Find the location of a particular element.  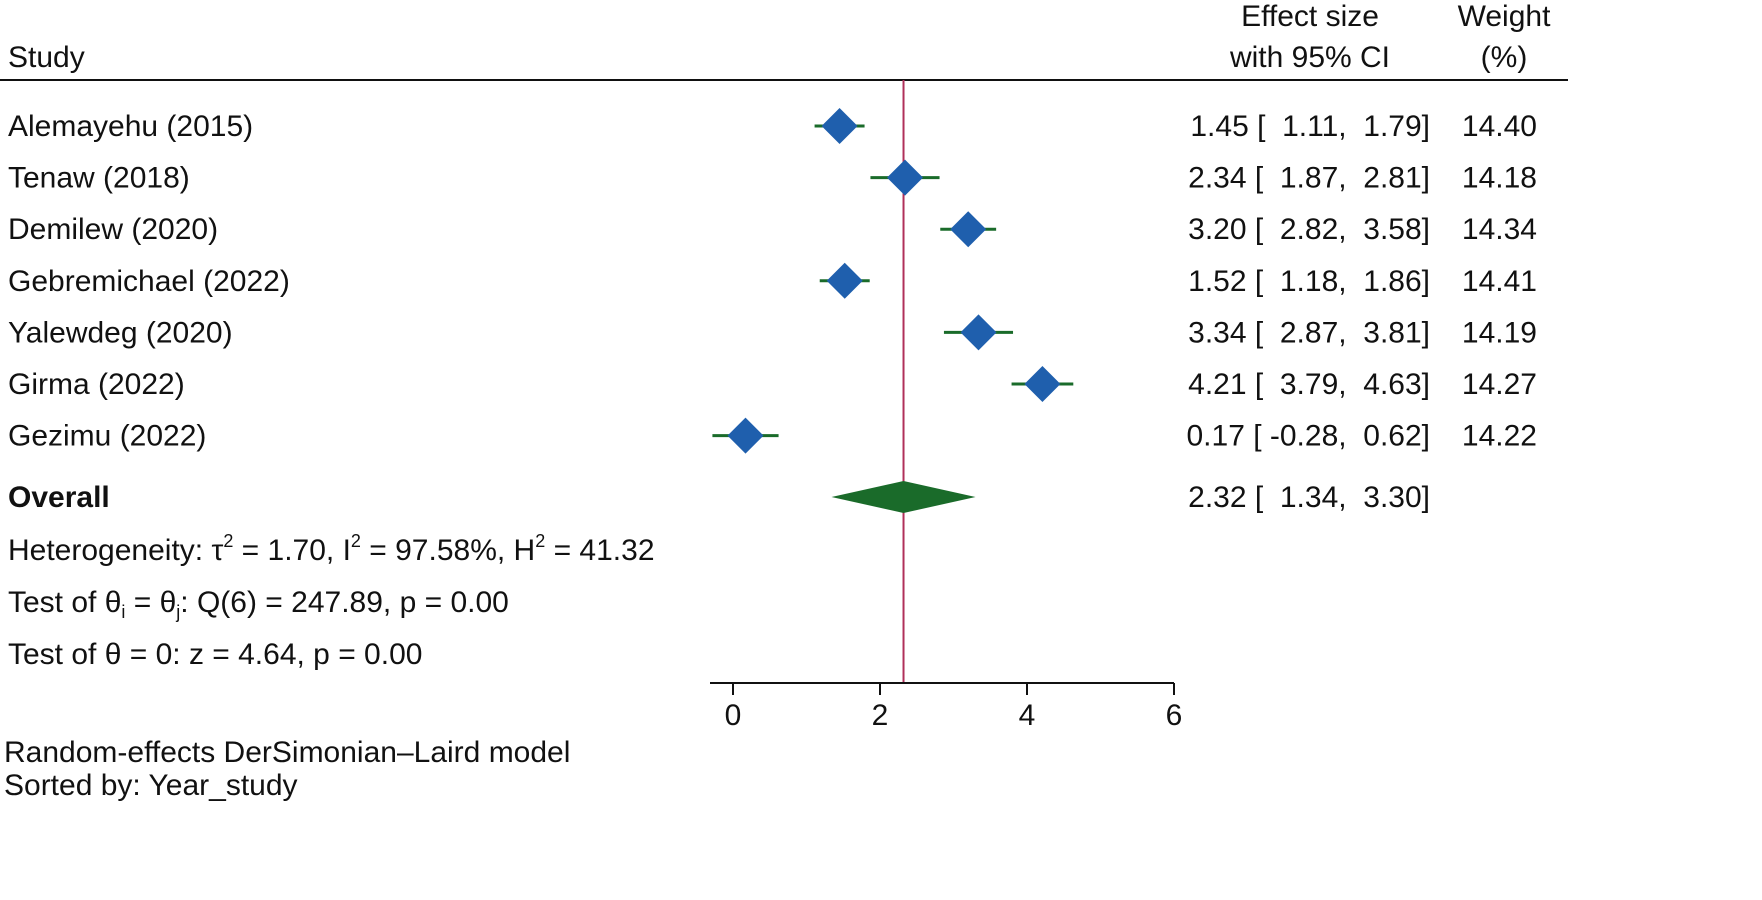

overall-diamond is located at coordinates (903, 497).